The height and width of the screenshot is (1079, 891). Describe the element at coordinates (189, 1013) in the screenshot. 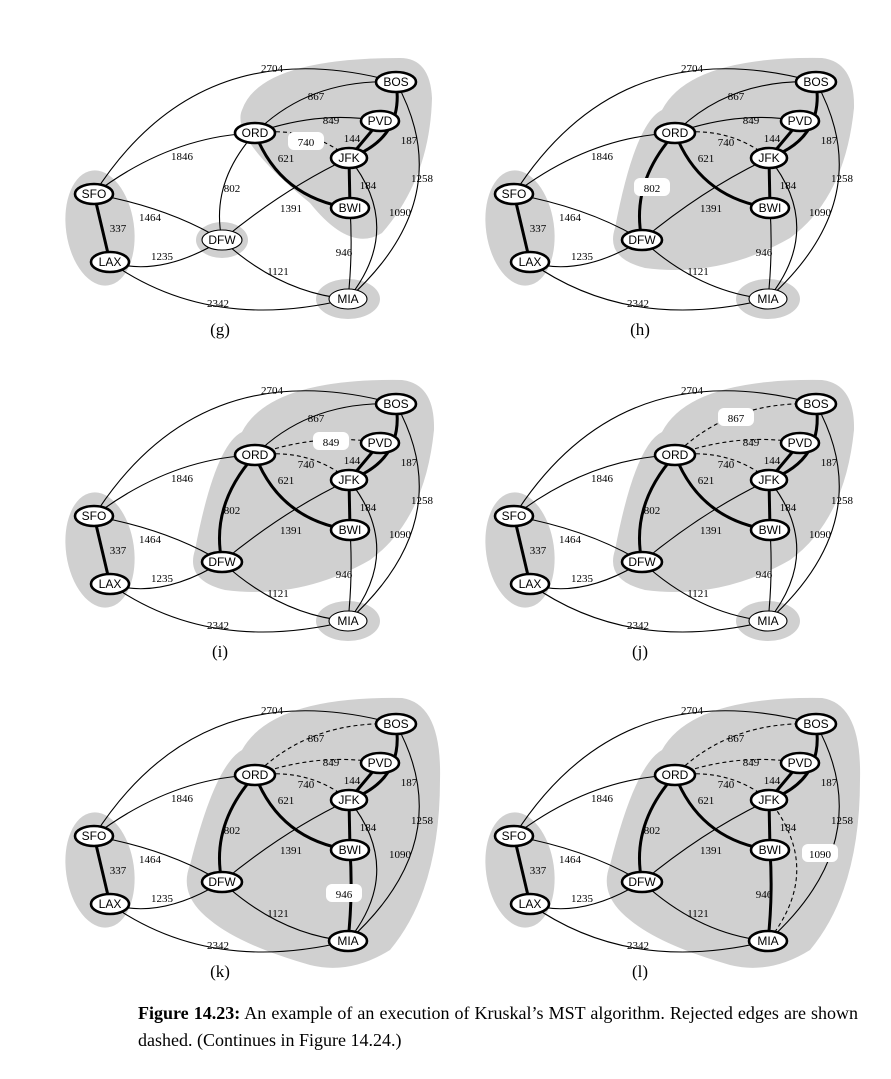

I see `caption-figure-label: Figure 14.23:` at that location.